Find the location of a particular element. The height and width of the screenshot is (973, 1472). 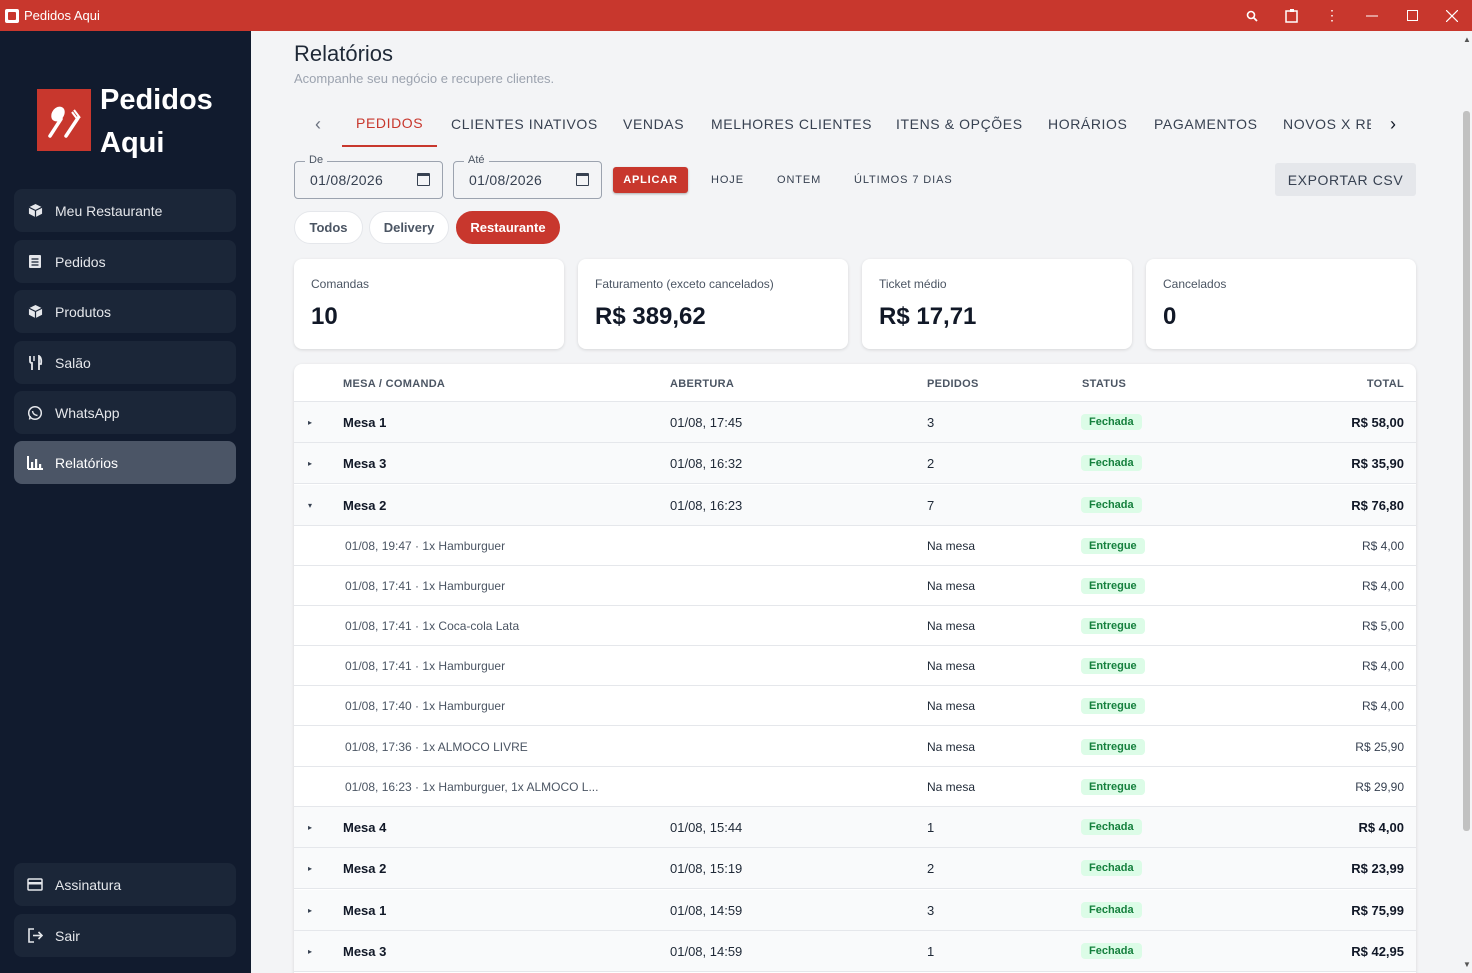

minimize-icon is located at coordinates (1372, 15).